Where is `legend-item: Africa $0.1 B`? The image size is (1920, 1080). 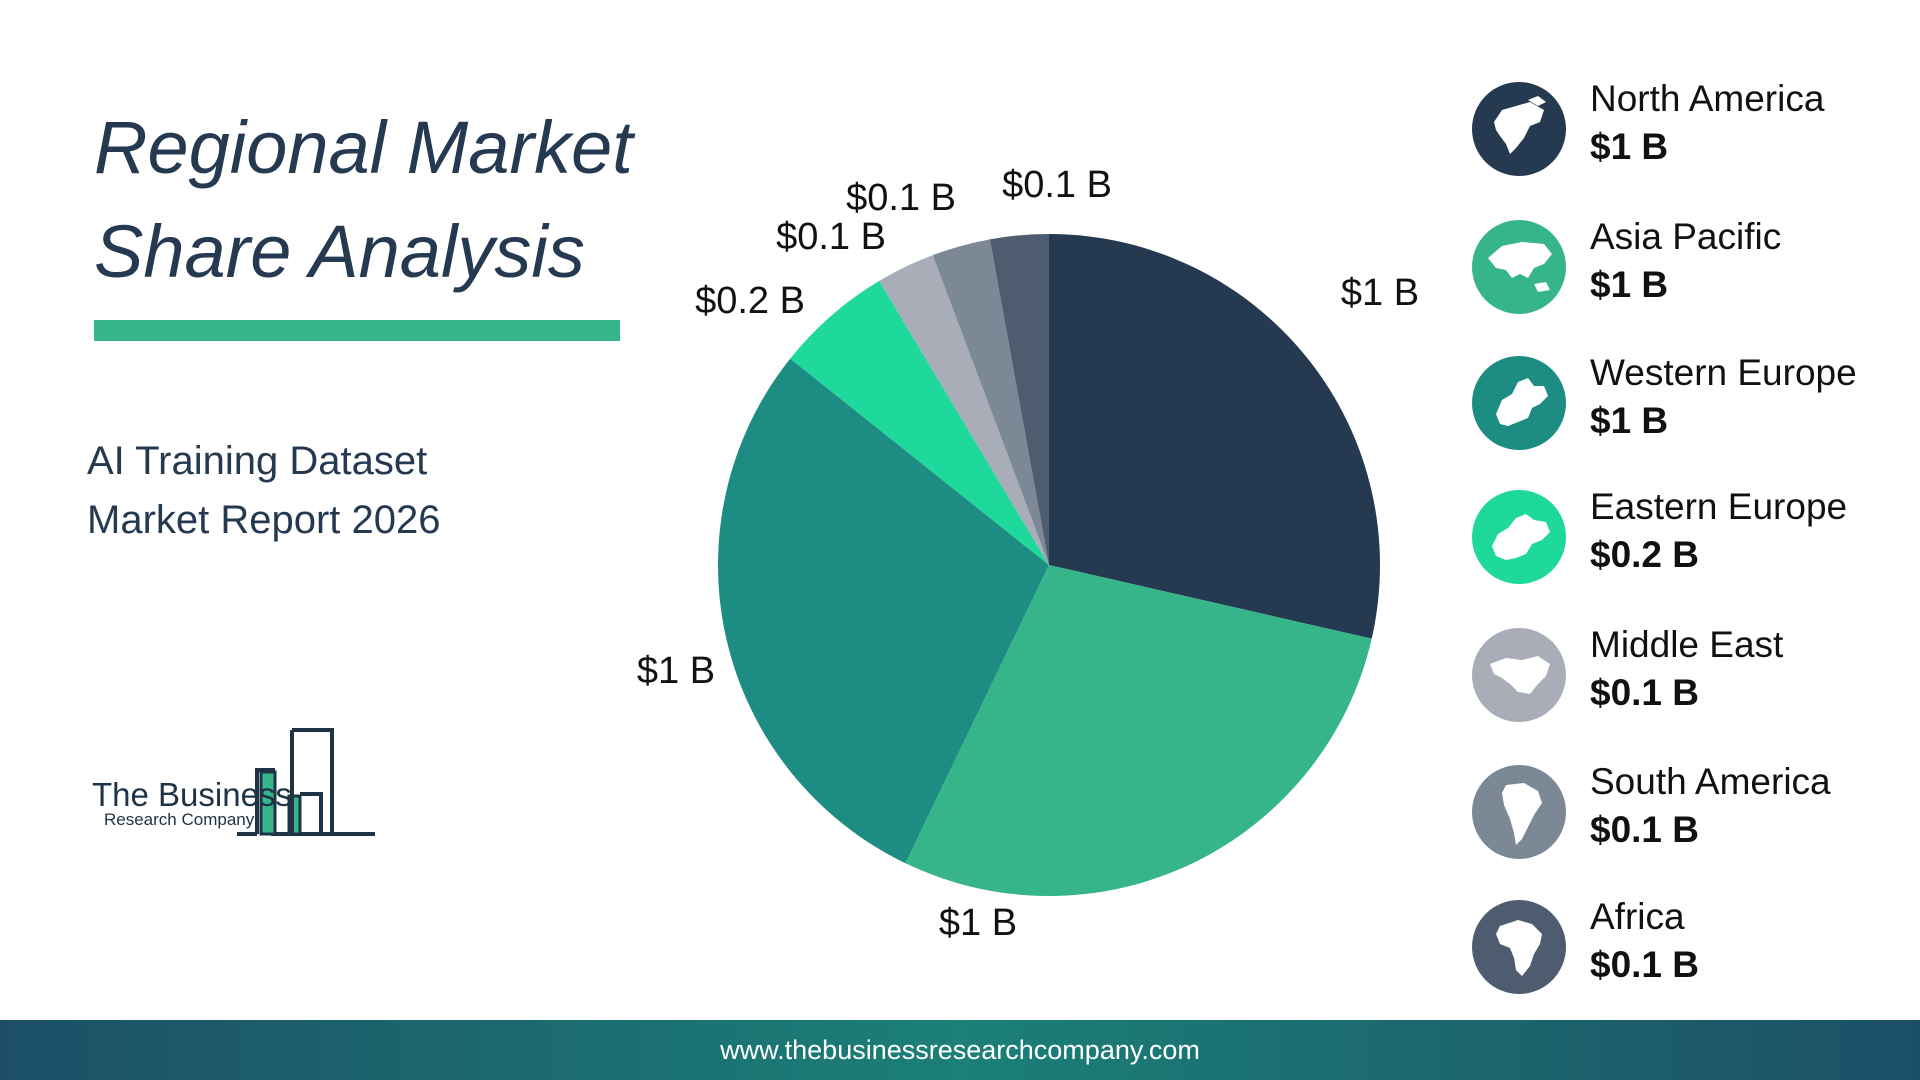
legend-item: Africa $0.1 B is located at coordinates (1692, 948).